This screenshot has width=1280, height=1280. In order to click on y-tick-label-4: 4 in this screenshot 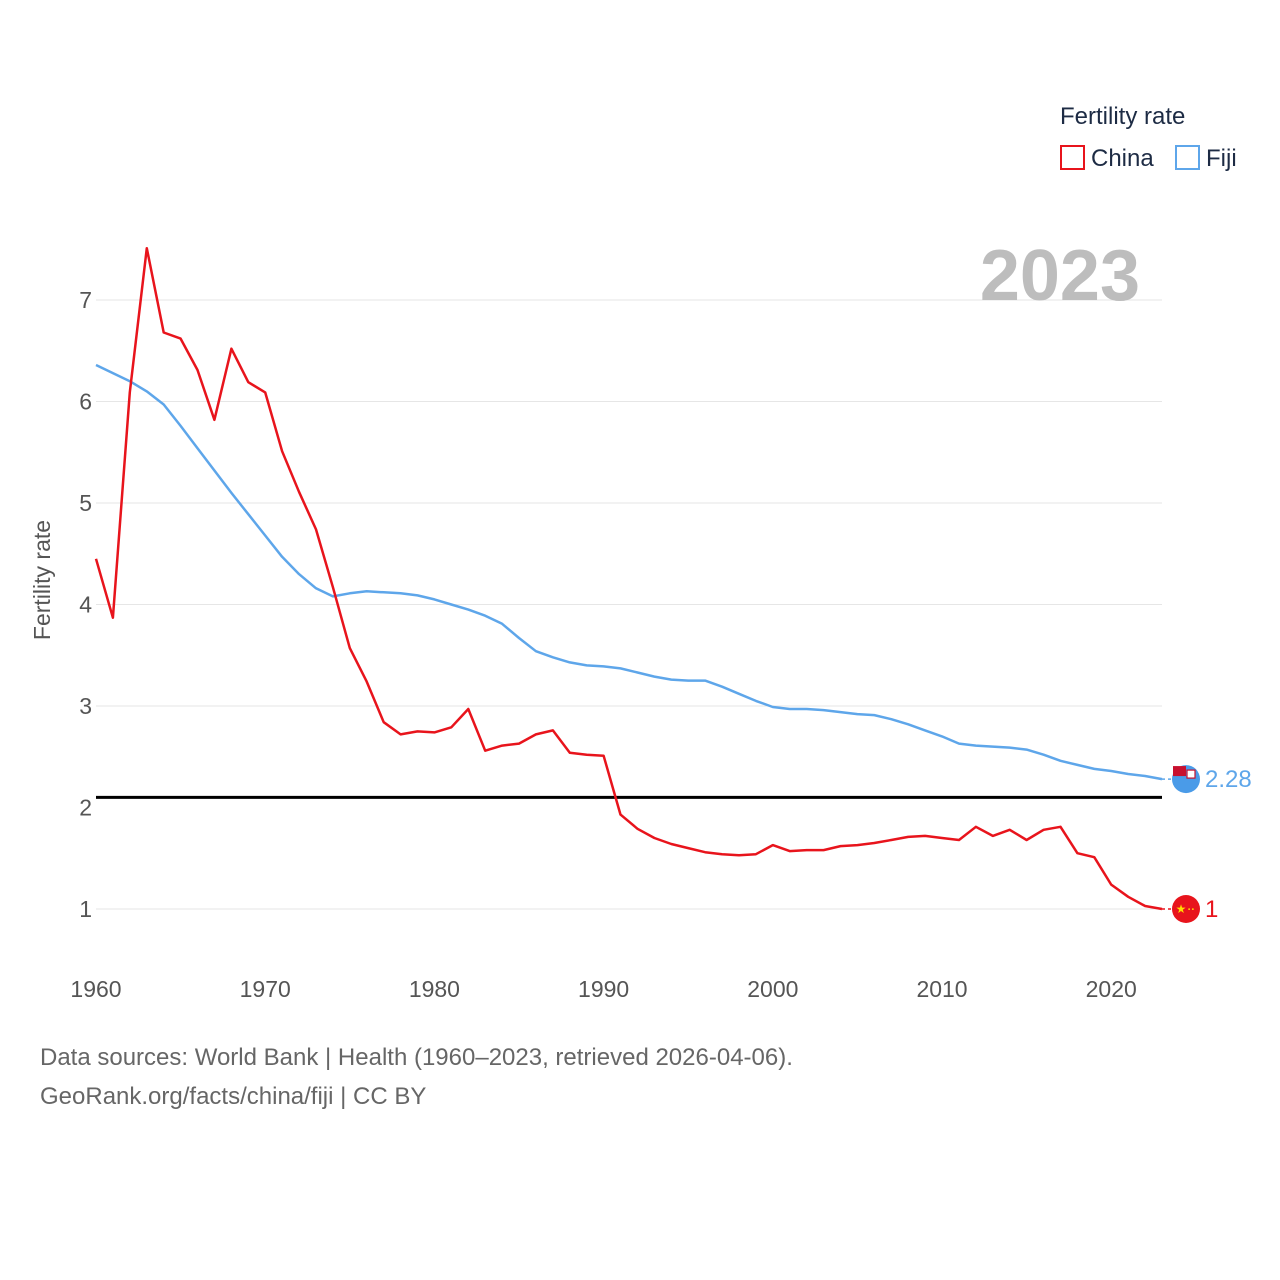, I will do `click(85, 605)`.